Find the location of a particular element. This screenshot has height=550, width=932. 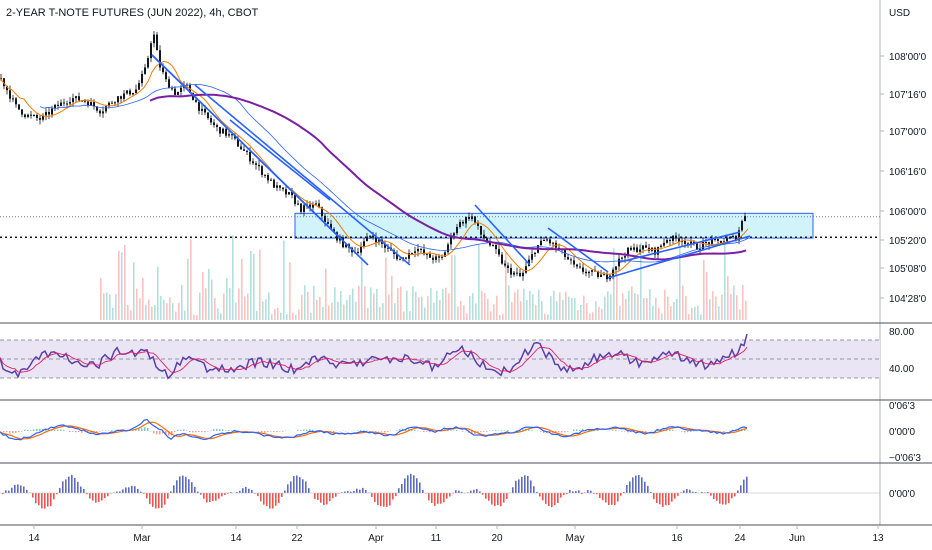

price-tick-label: 108'00'0 is located at coordinates (908, 57).